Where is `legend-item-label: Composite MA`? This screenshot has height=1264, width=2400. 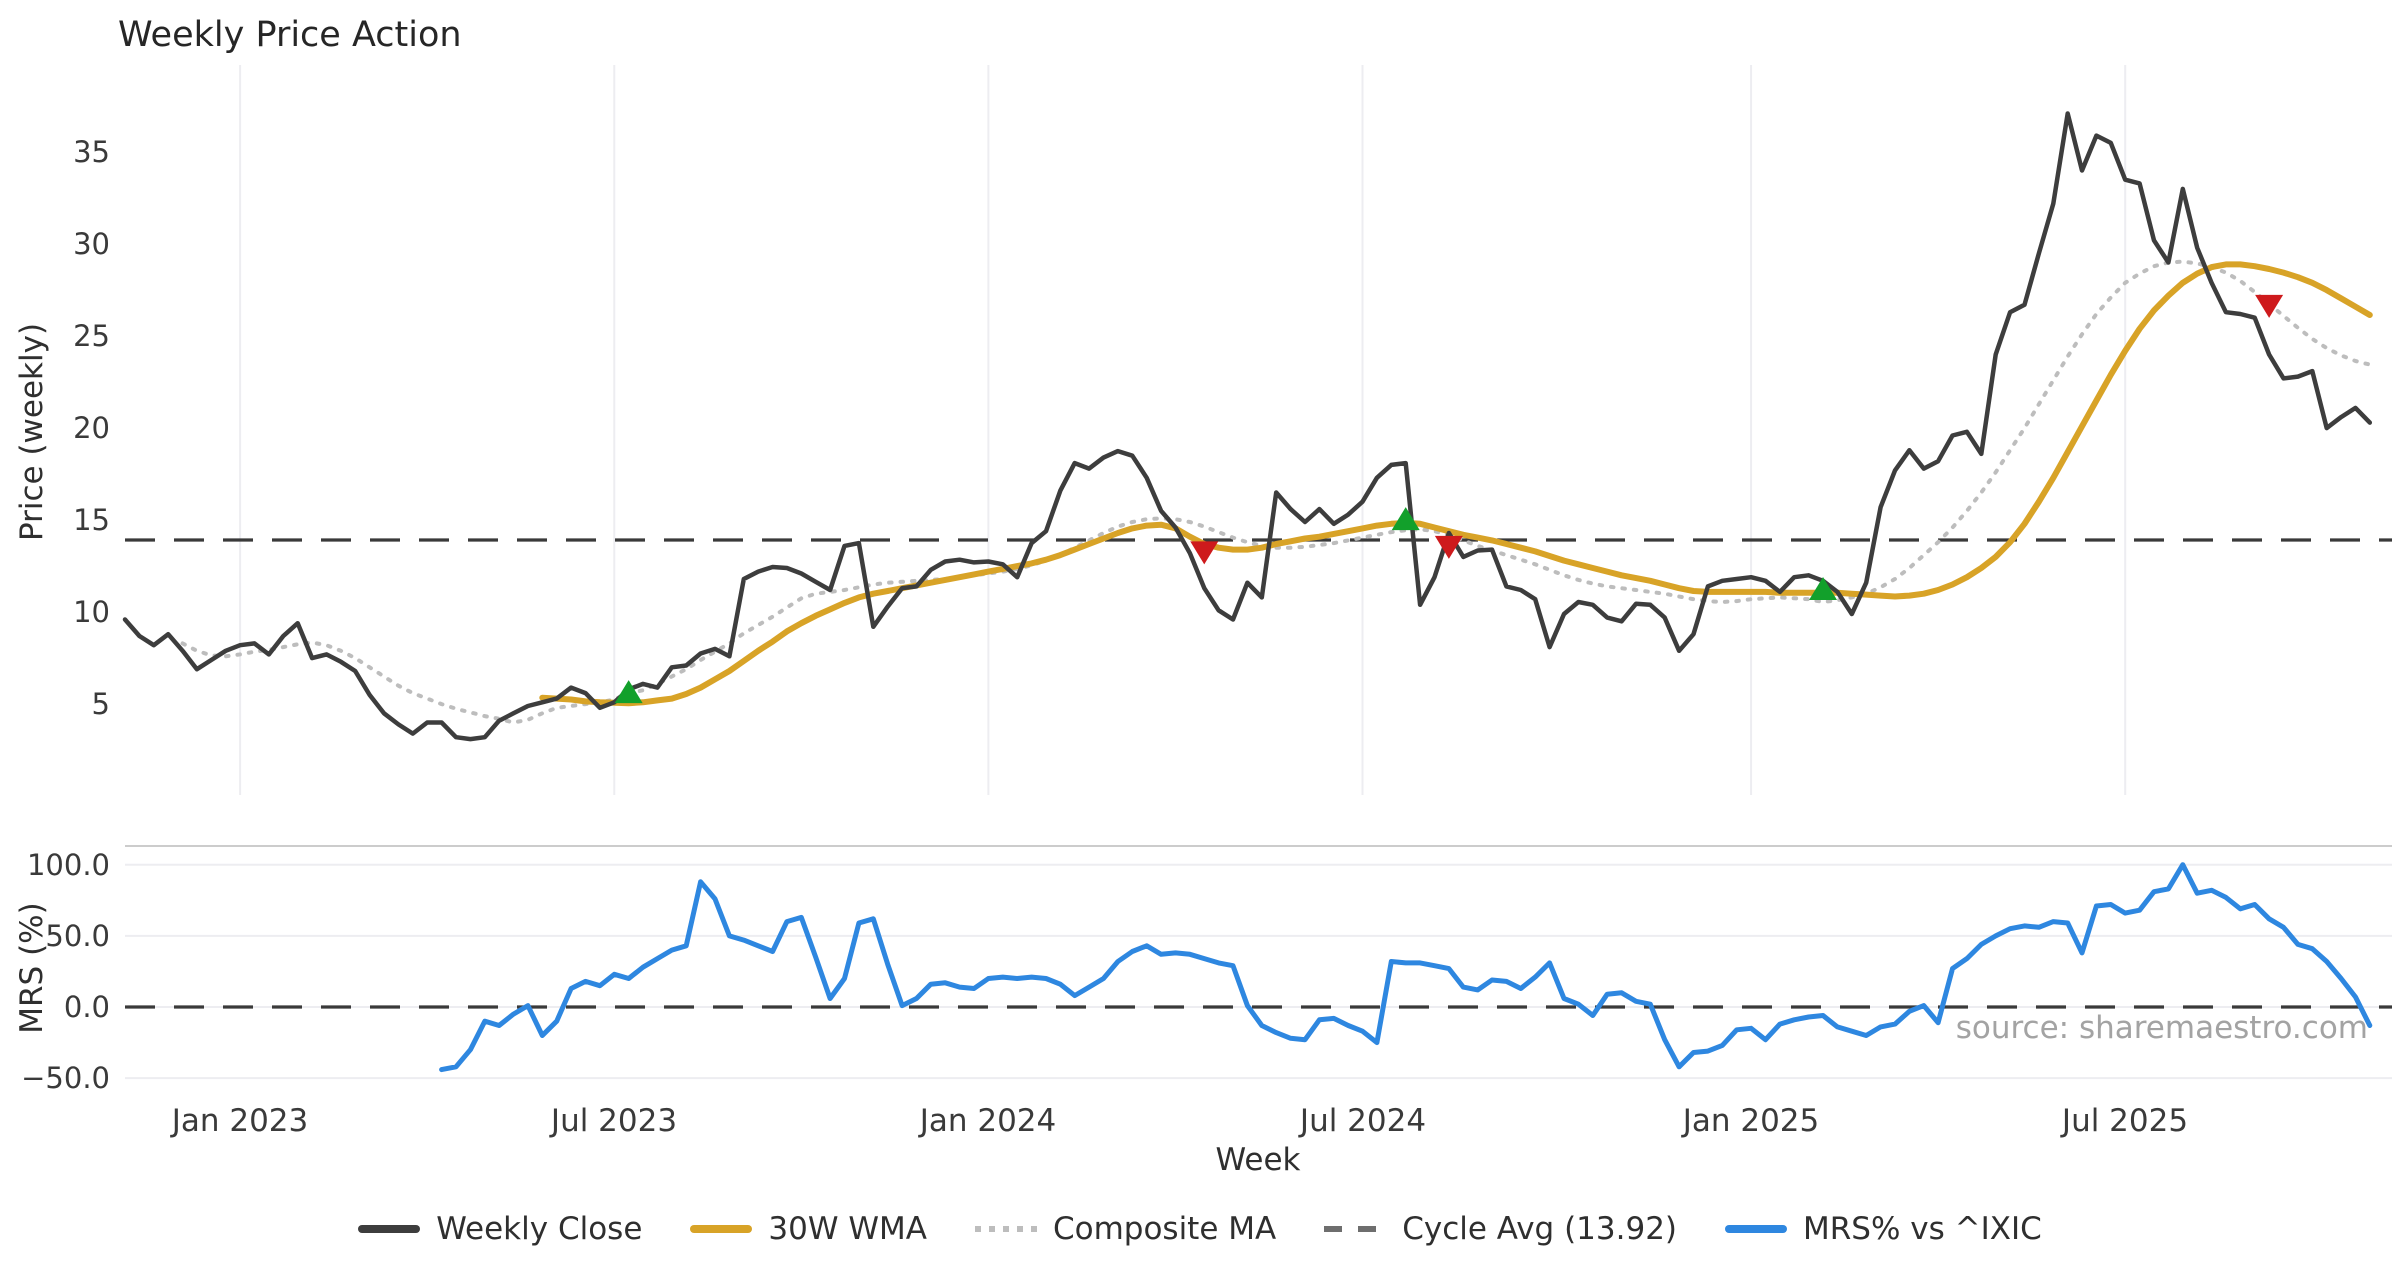 legend-item-label: Composite MA is located at coordinates (1164, 1229).